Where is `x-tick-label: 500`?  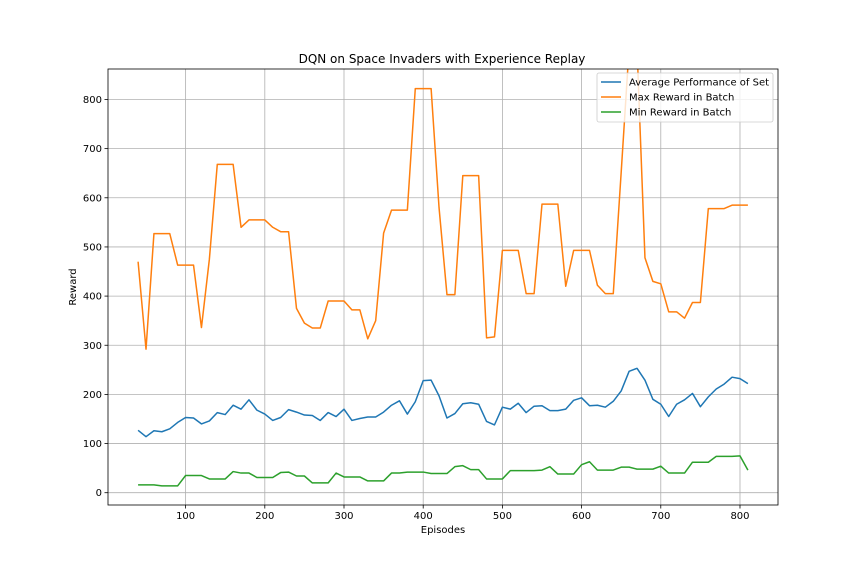
x-tick-label: 500 is located at coordinates (502, 516).